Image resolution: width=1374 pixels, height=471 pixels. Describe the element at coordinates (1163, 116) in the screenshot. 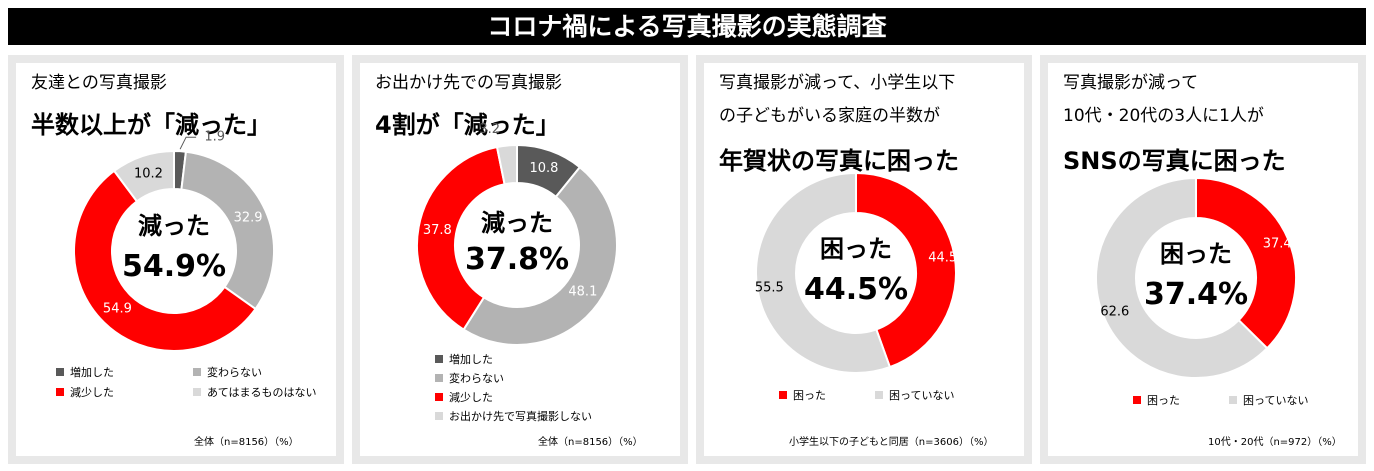

I see `panel-subtitle: 10代・20代の3人に1人が` at that location.